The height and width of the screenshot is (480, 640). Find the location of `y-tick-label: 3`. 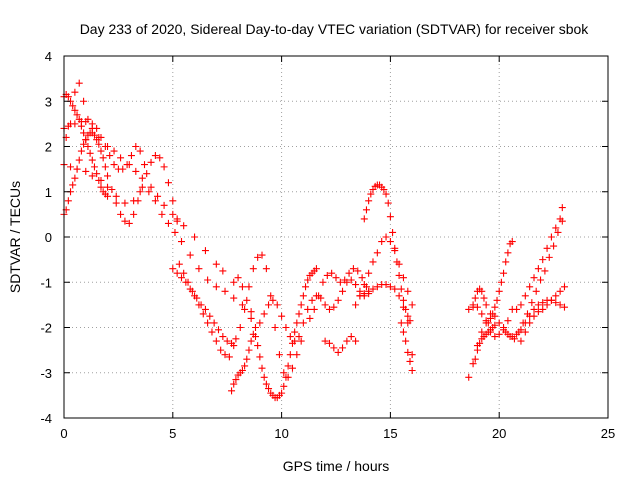

y-tick-label: 3 is located at coordinates (48, 101).